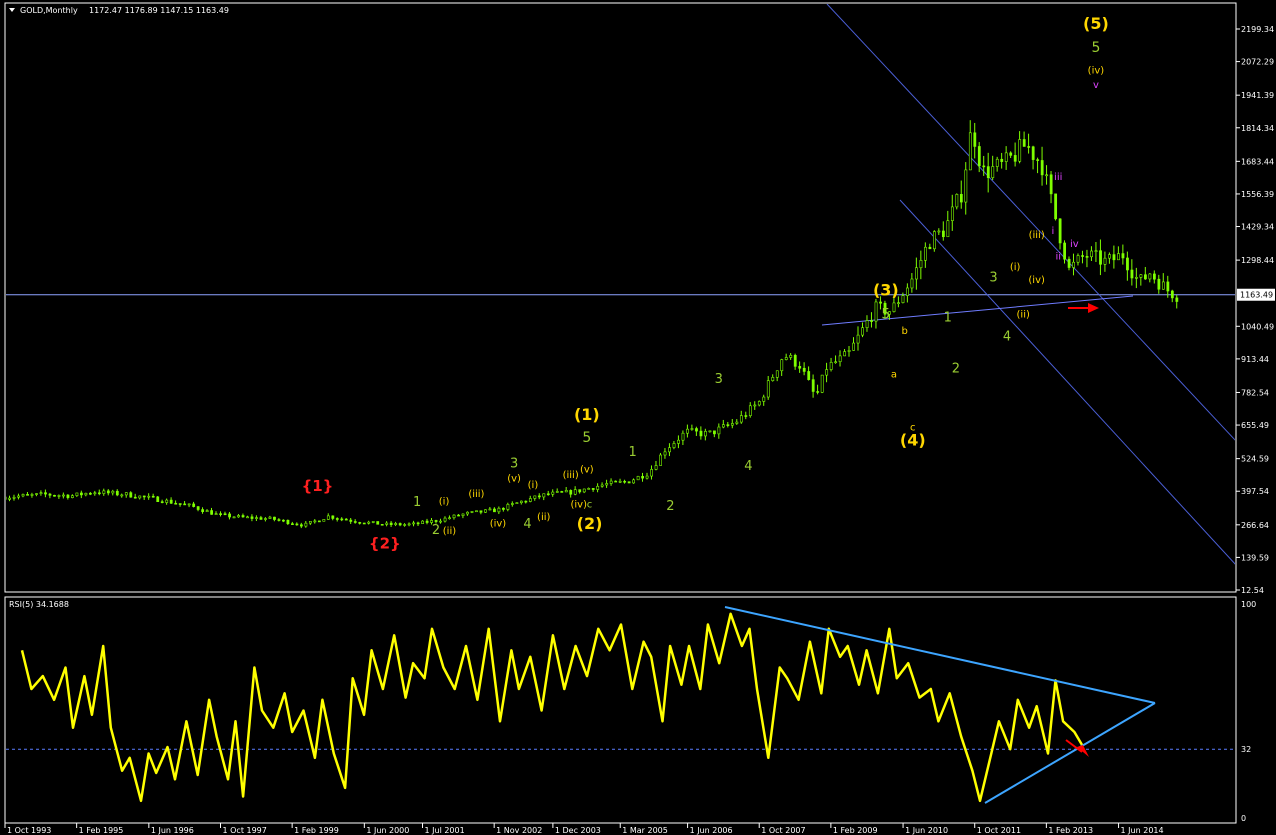 The height and width of the screenshot is (835, 1276). Describe the element at coordinates (719, 379) in the screenshot. I see `wave-label: 3` at that location.